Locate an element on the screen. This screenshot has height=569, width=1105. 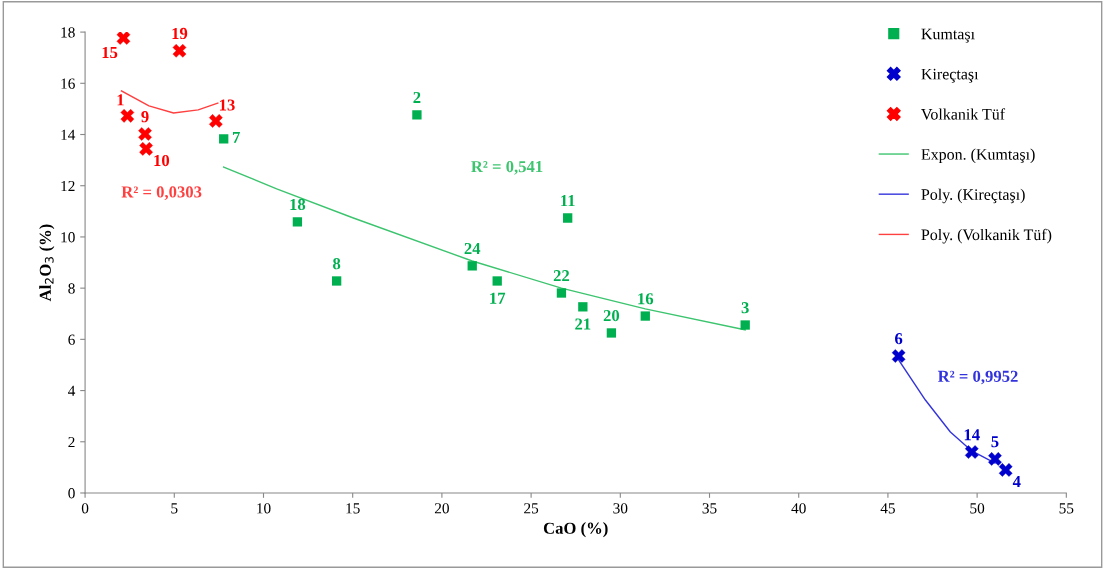
annotation: 4 is located at coordinates (1016, 482).